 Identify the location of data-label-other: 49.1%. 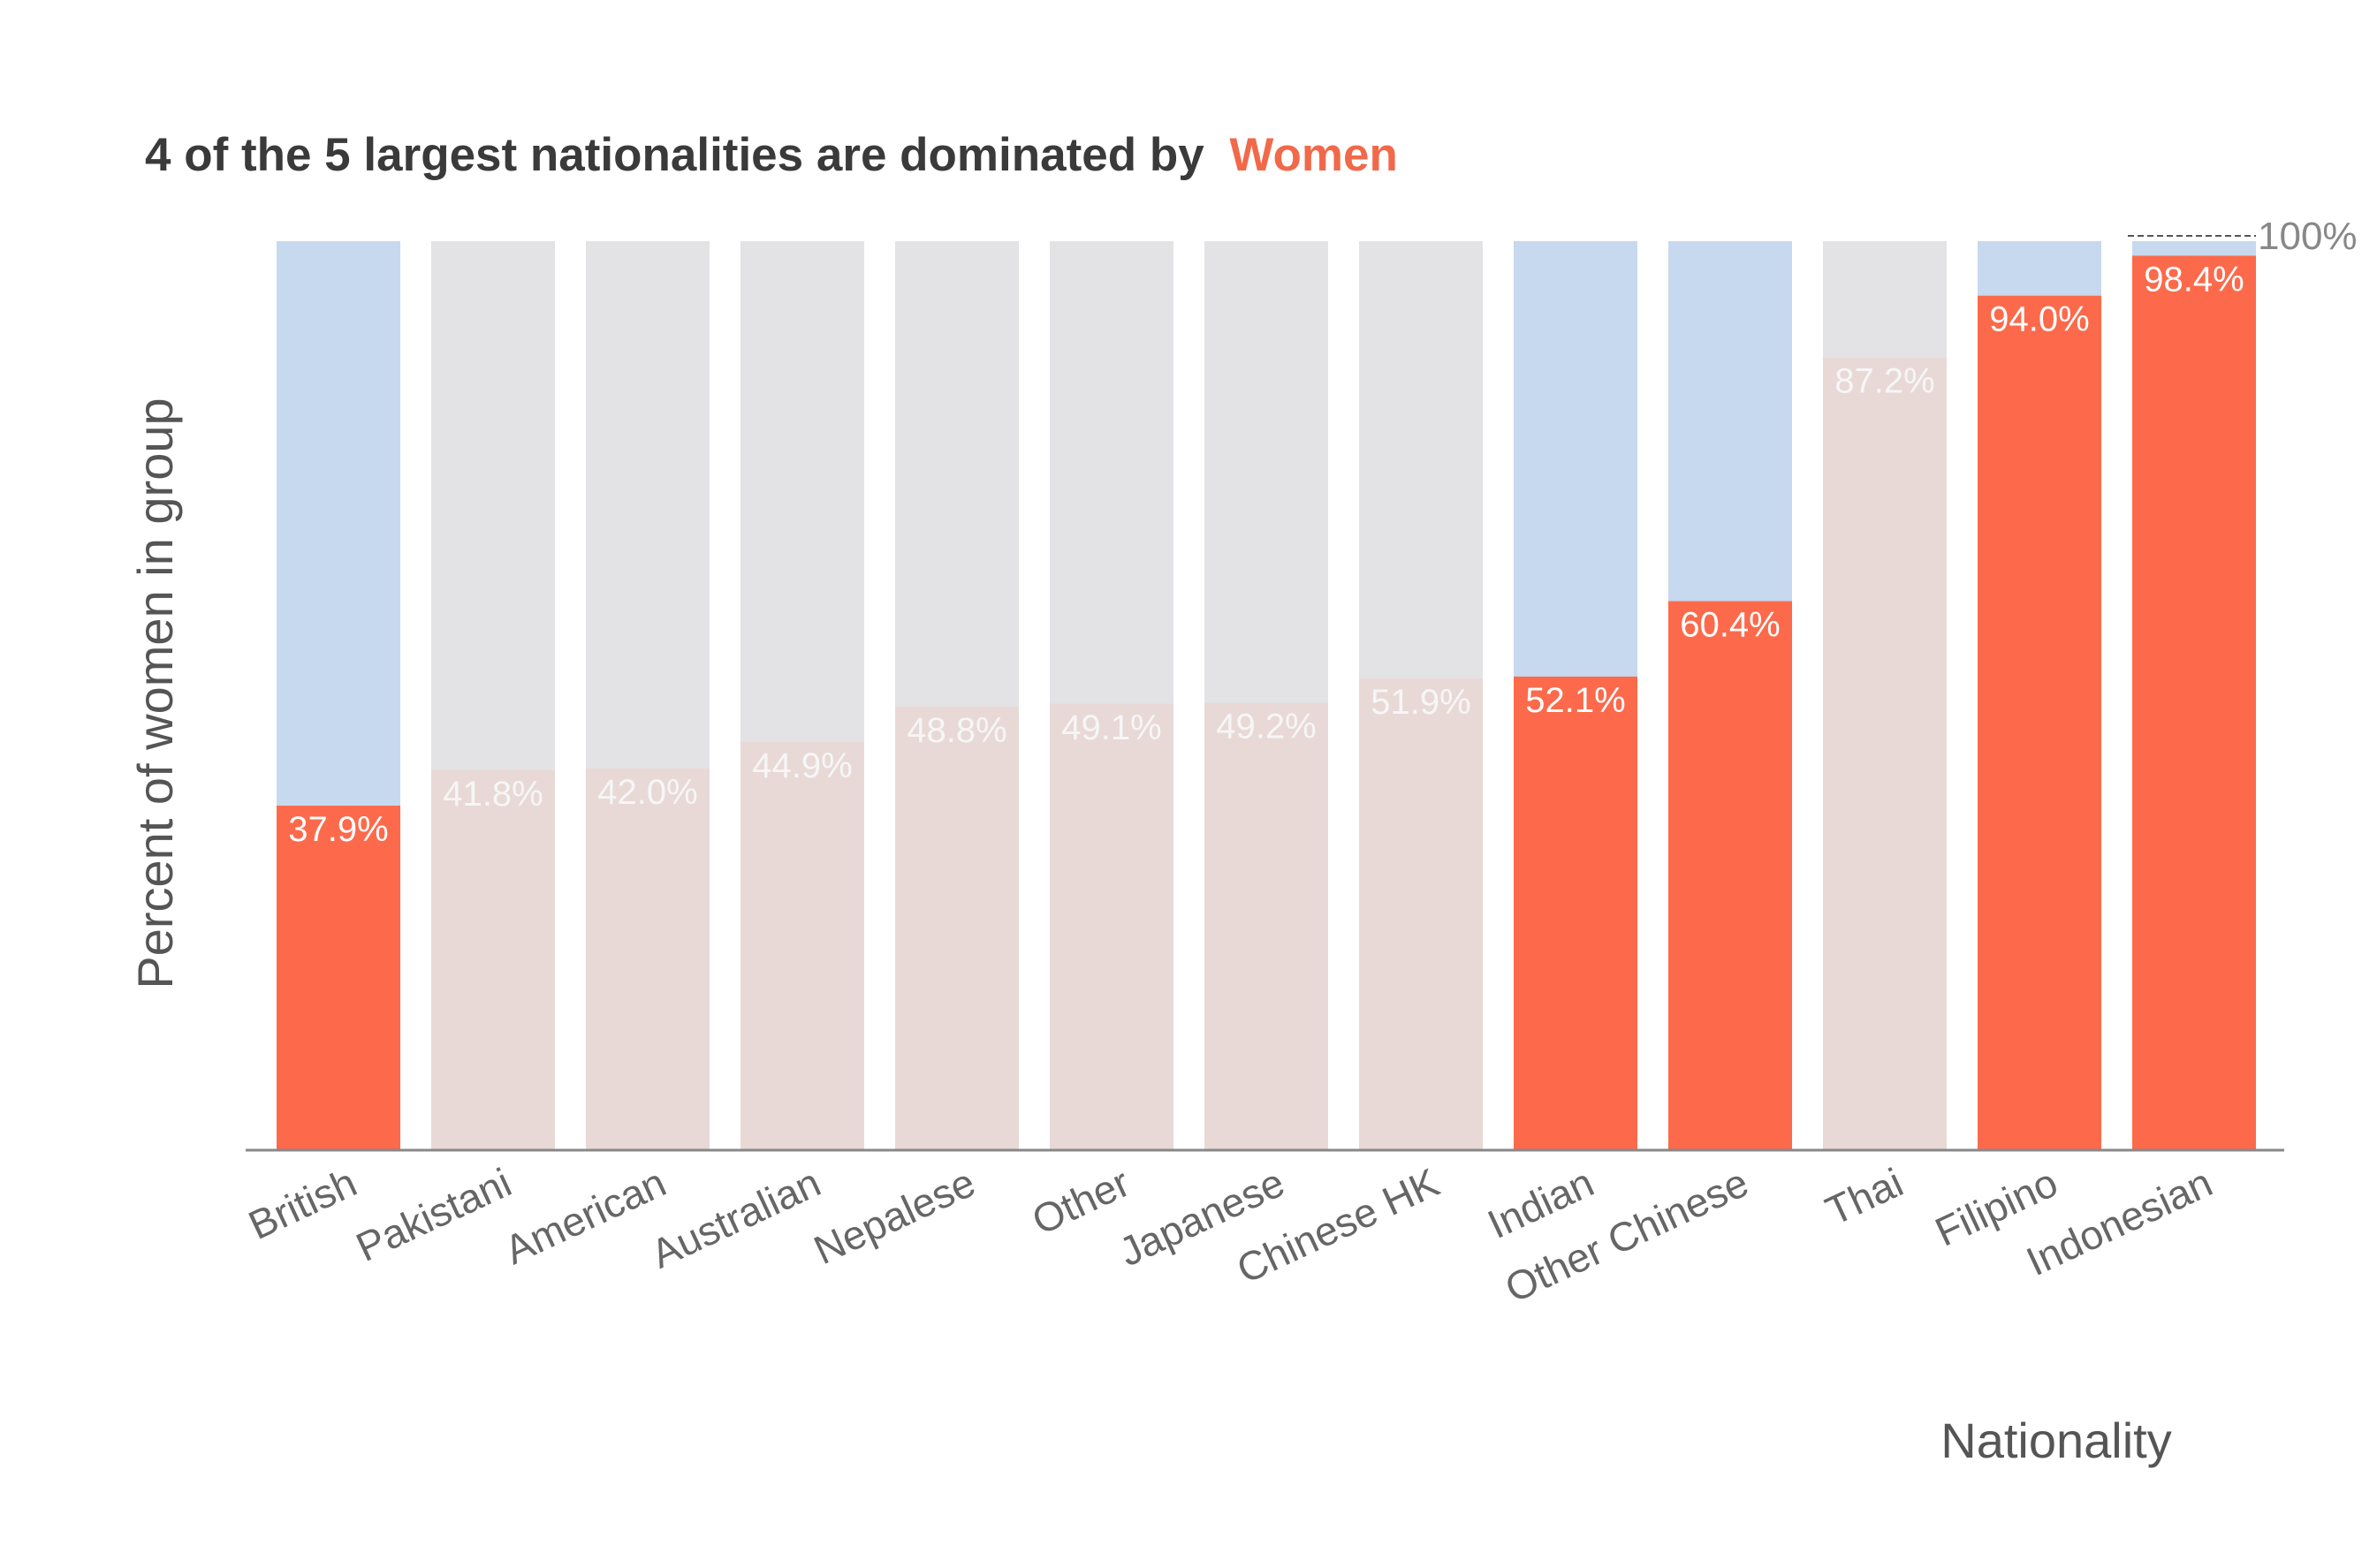
(1111, 727).